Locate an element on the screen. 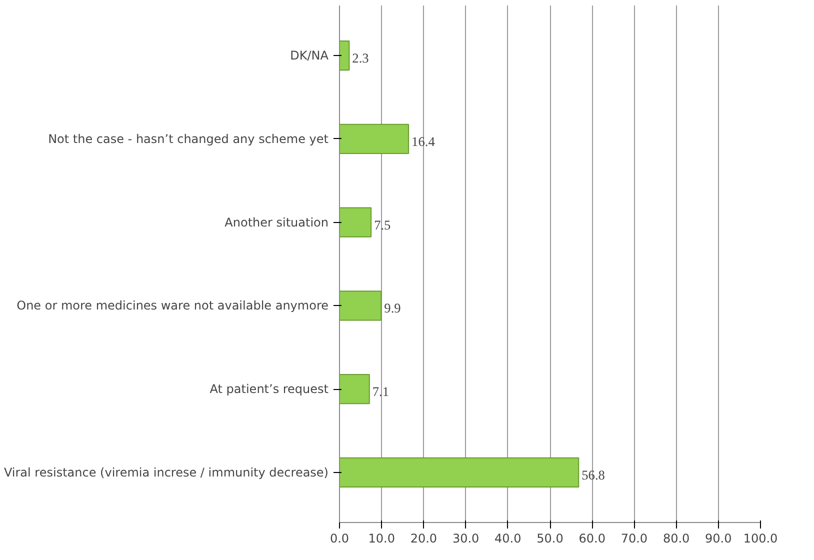 The height and width of the screenshot is (560, 814). y-tick-label: Another situation is located at coordinates (276, 222).